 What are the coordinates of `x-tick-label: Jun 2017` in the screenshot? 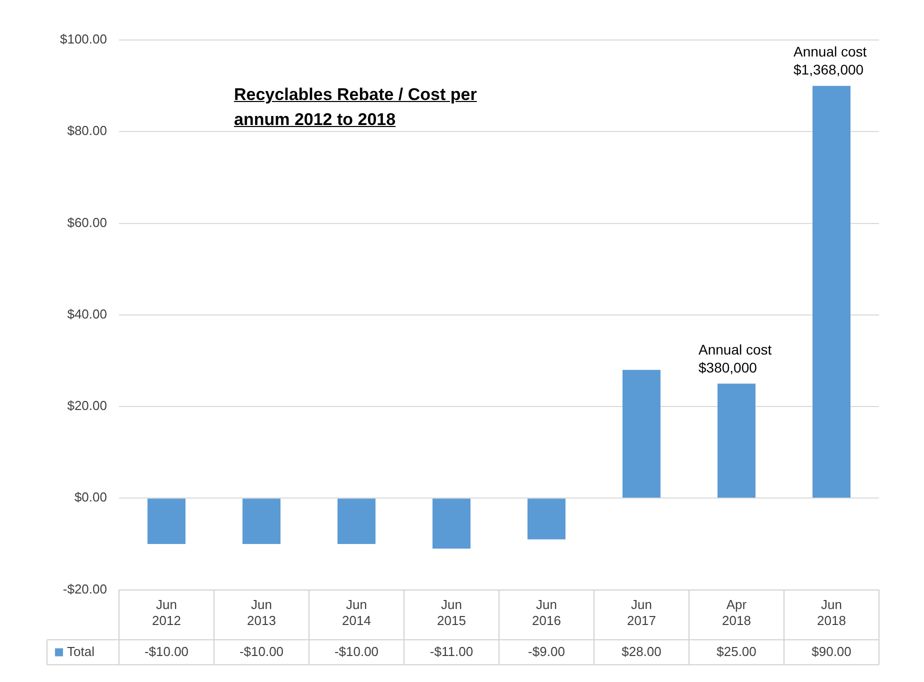 It's located at (641, 612).